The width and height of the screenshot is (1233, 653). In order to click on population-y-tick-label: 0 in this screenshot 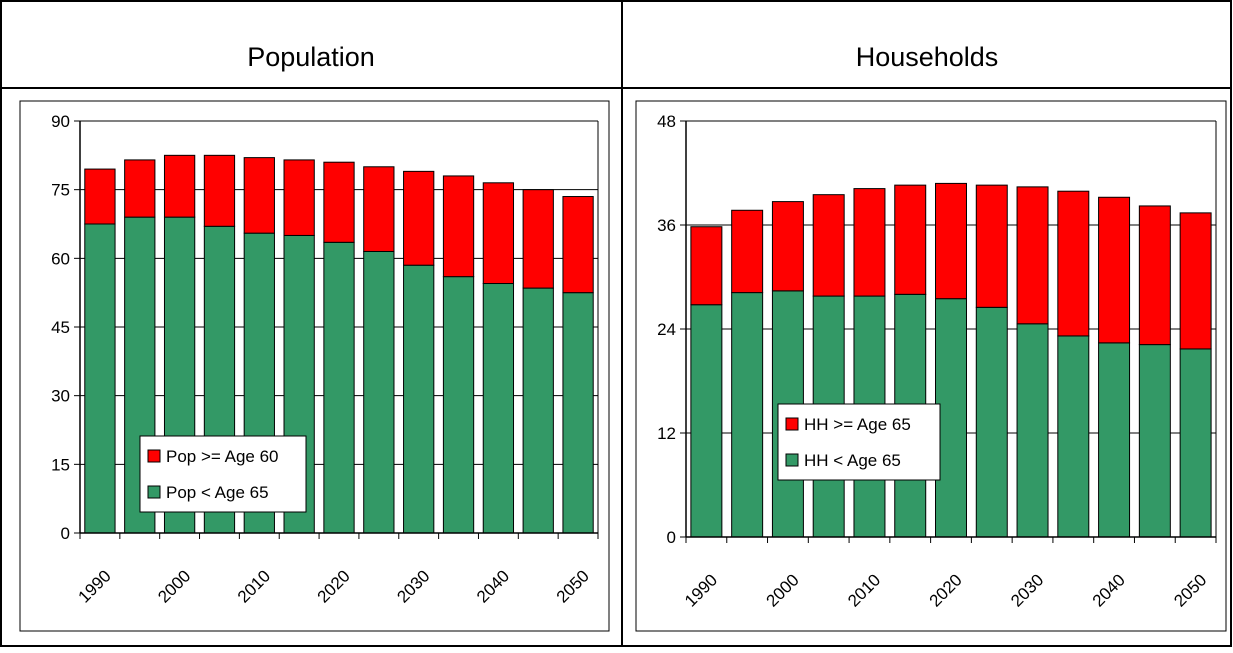, I will do `click(65, 533)`.